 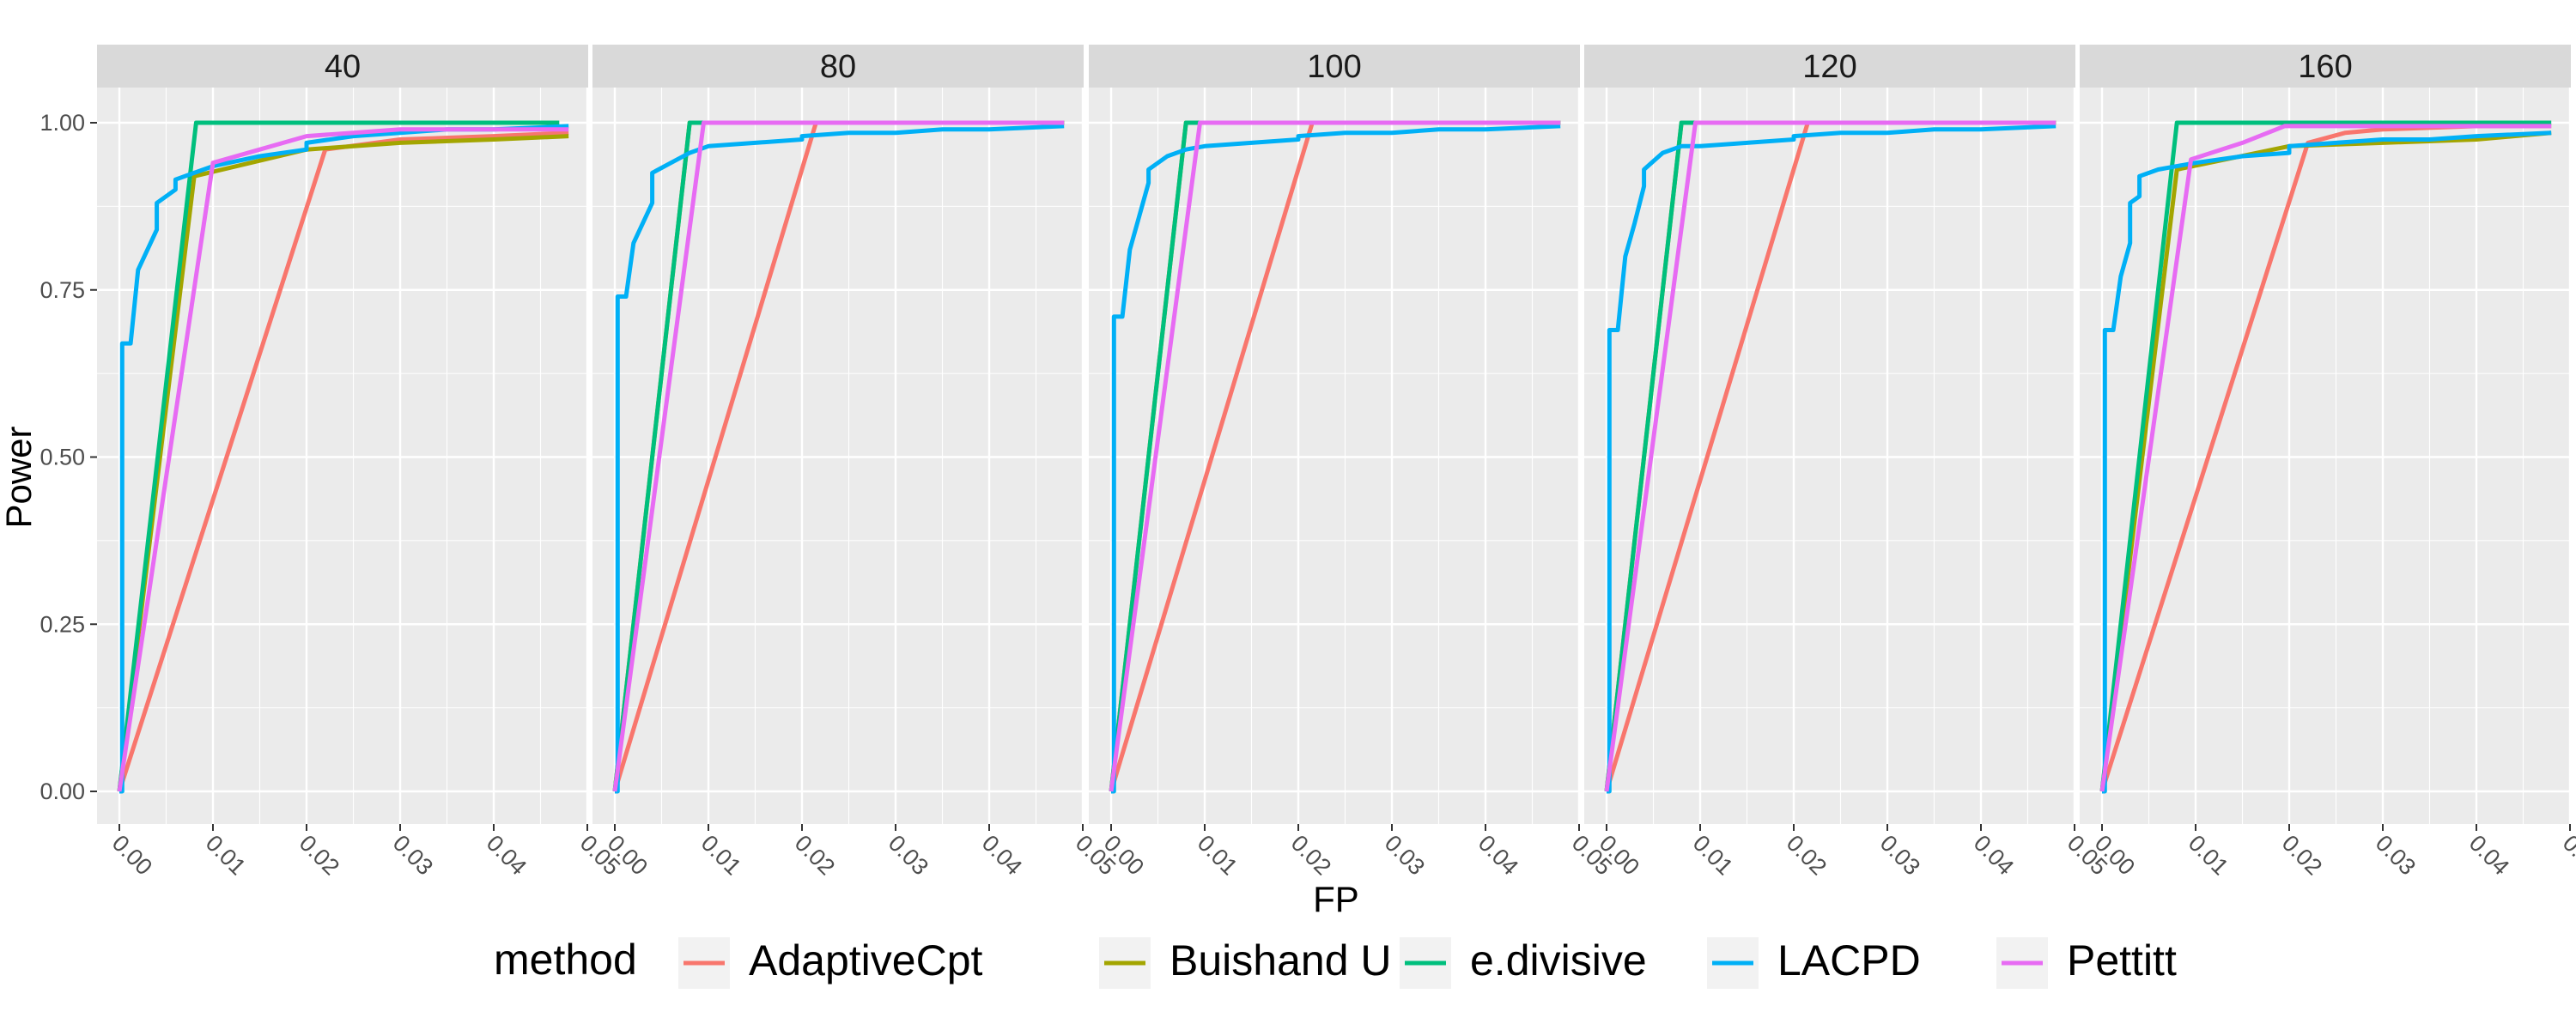 I want to click on y-axis-title: Power, so click(x=19, y=477).